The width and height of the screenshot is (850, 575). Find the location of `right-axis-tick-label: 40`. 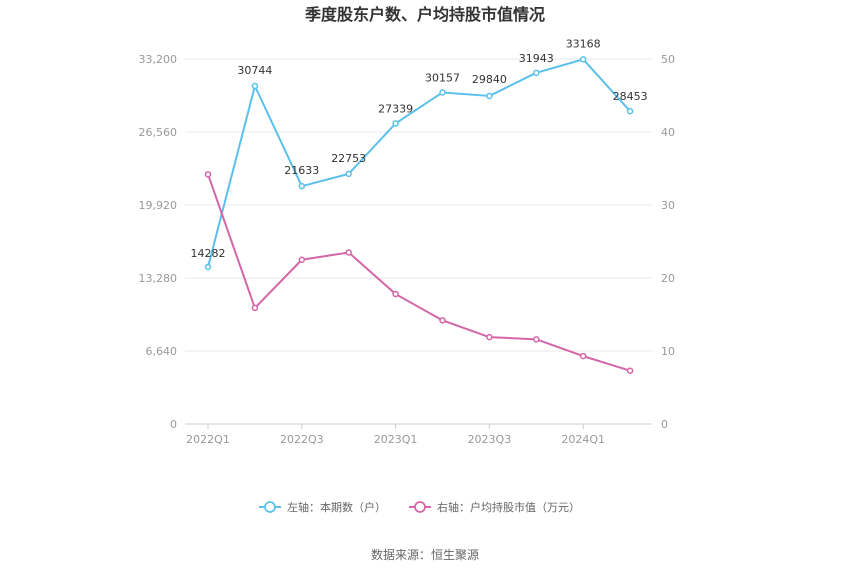

right-axis-tick-label: 40 is located at coordinates (668, 132).